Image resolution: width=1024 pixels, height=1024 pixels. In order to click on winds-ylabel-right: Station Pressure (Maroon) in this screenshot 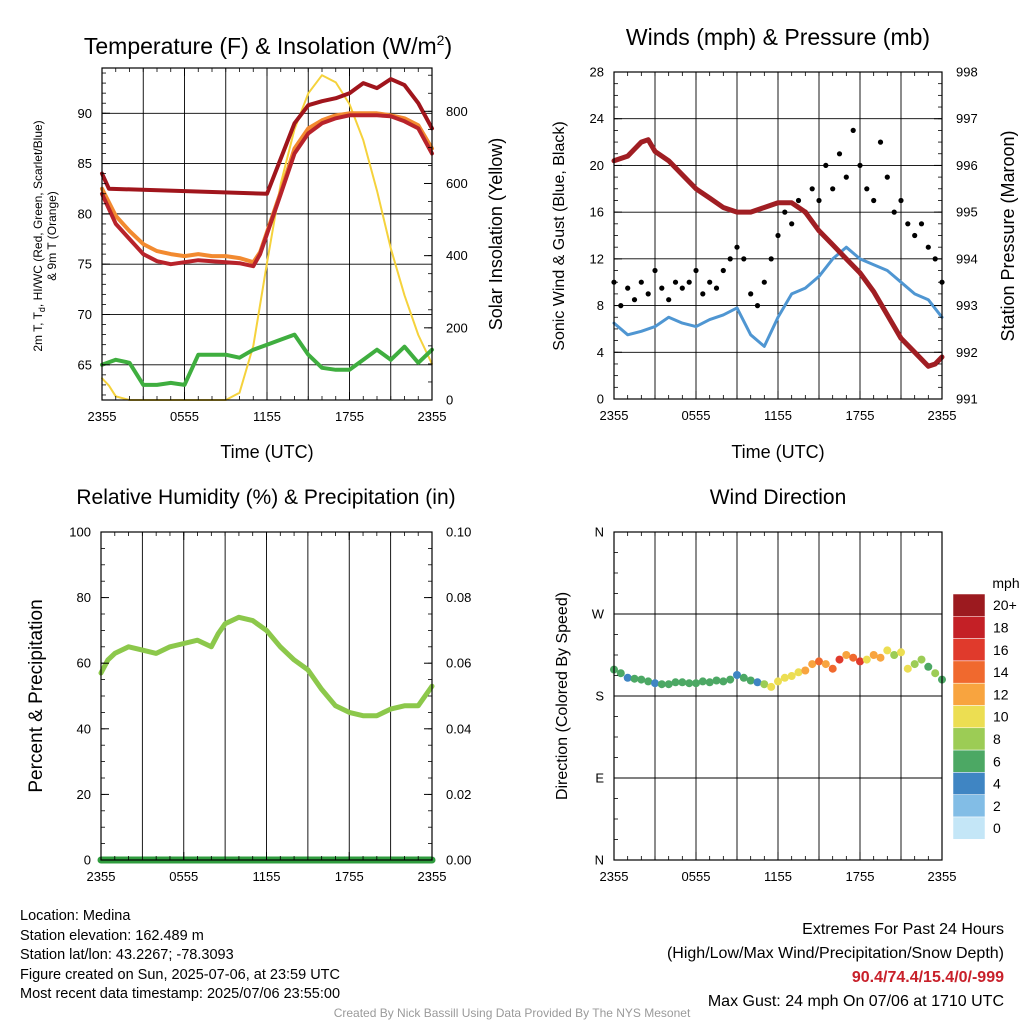, I will do `click(1008, 235)`.